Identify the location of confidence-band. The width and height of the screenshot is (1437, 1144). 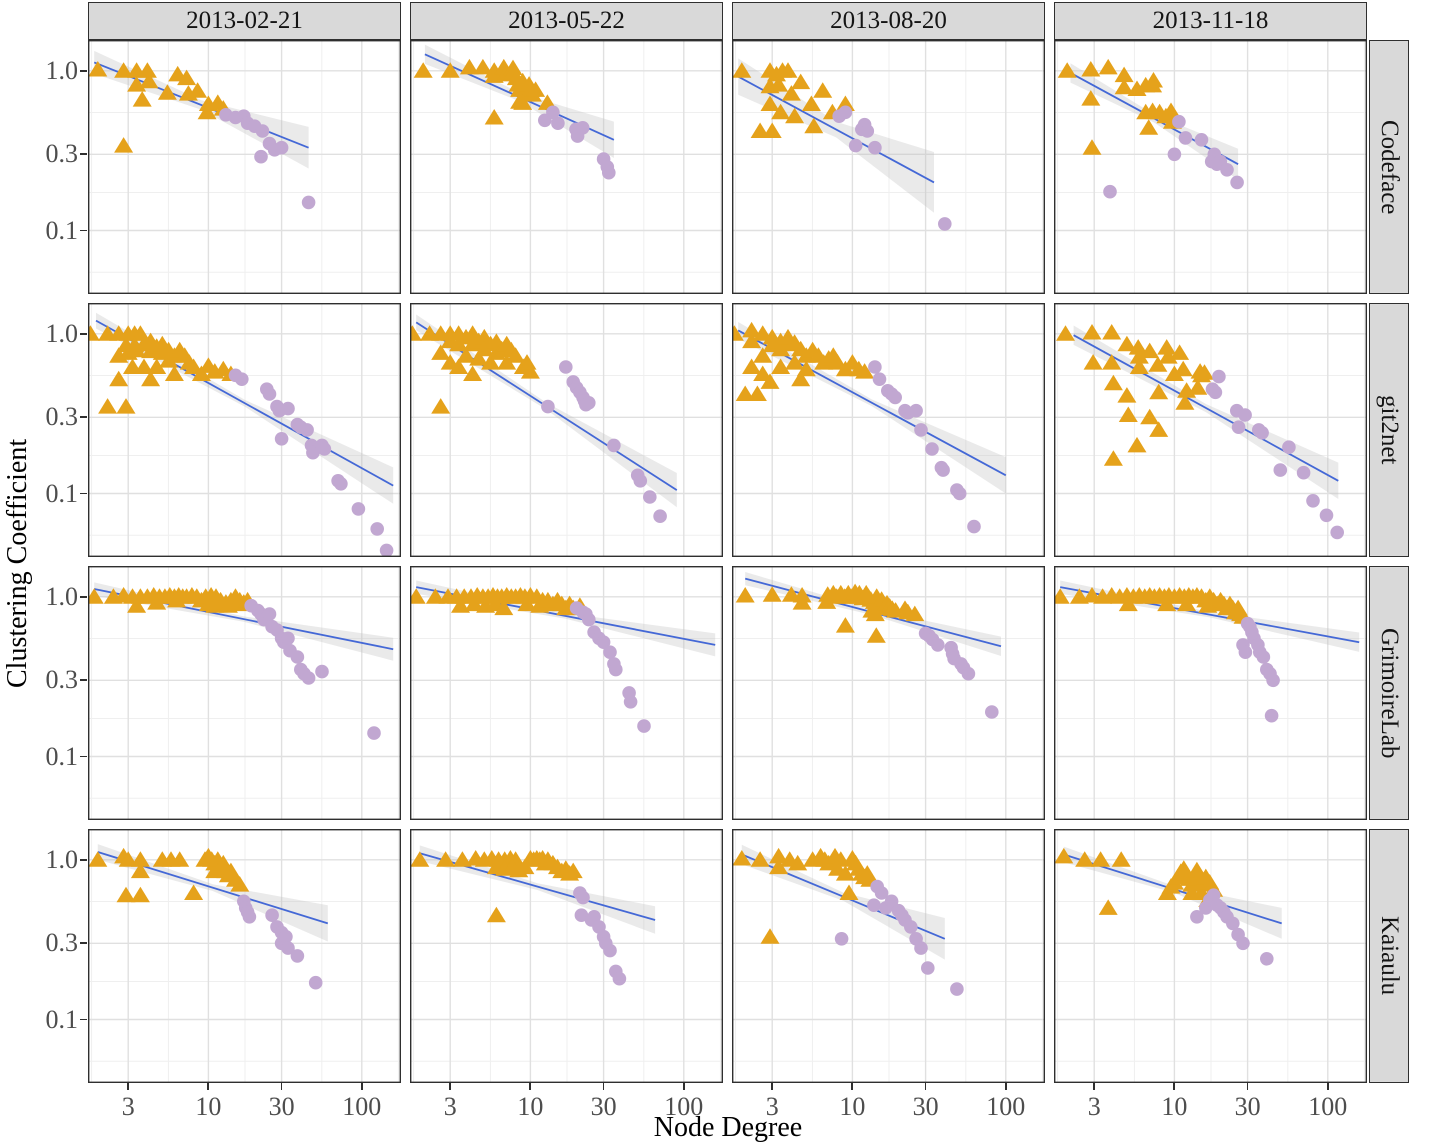
(1154, 121).